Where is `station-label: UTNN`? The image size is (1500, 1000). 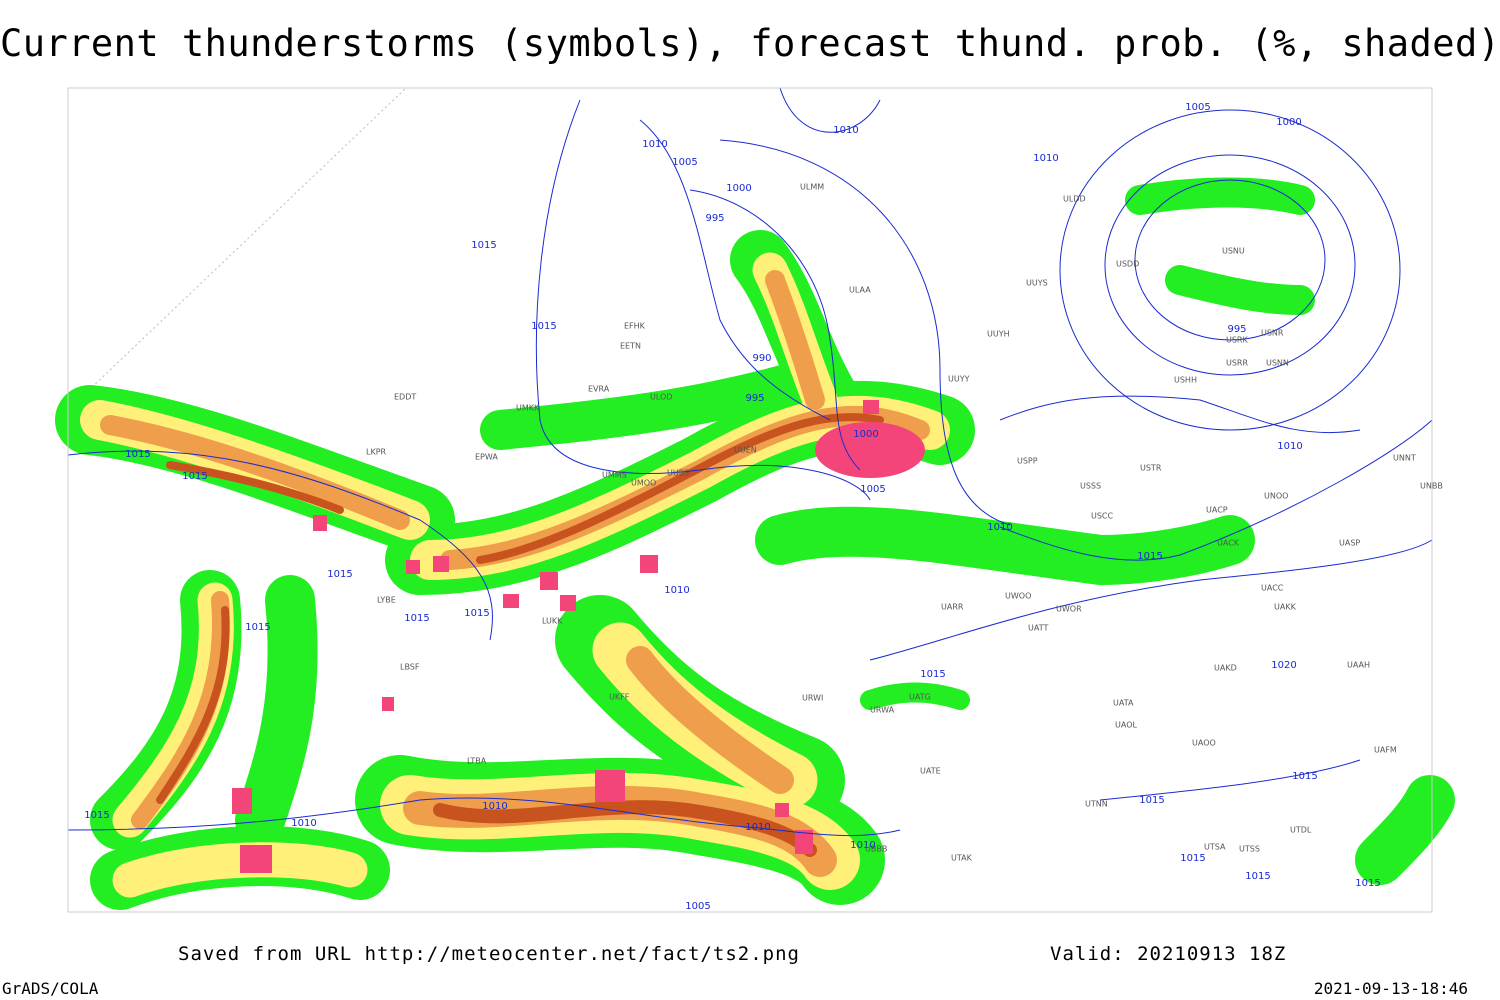 station-label: UTNN is located at coordinates (1096, 804).